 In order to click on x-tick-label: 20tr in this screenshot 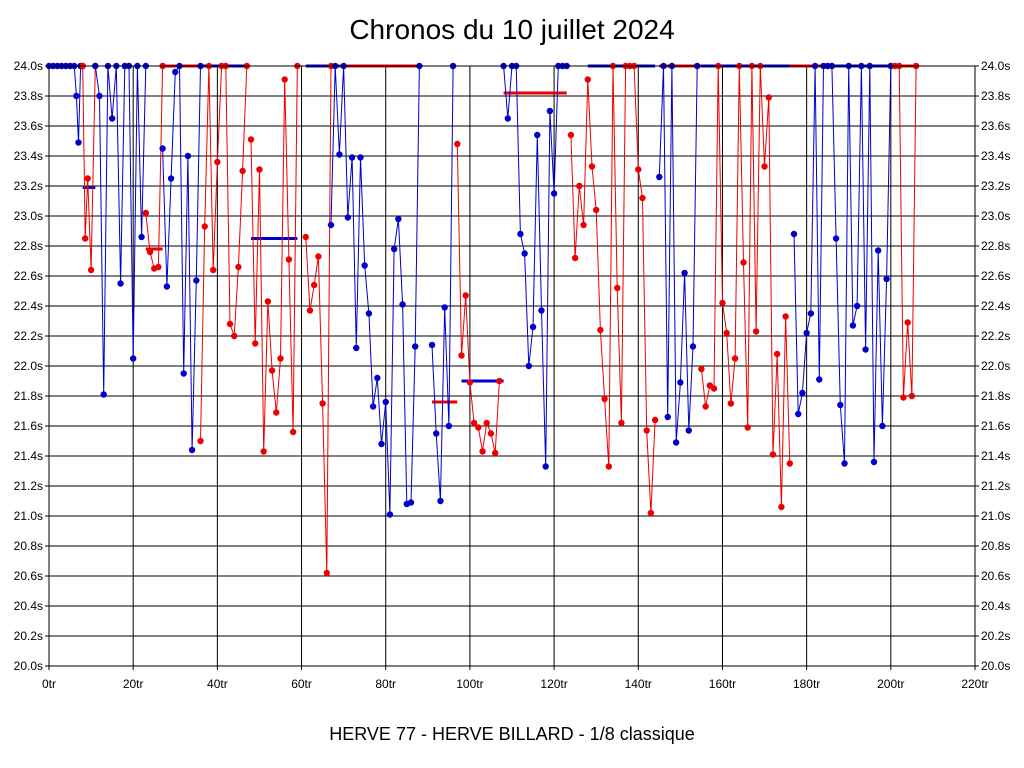, I will do `click(133, 684)`.